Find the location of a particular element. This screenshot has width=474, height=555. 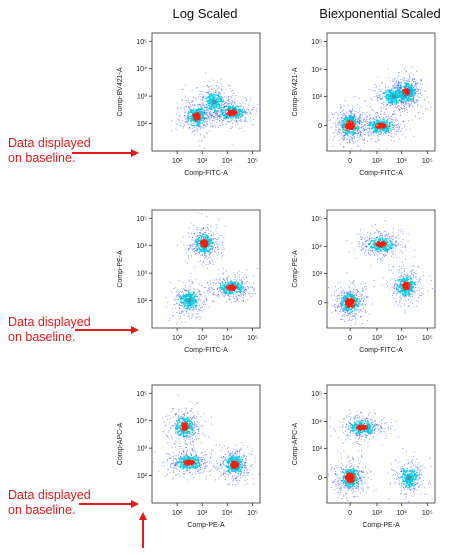

baseline-annotation-3: Data displayed on baseline. is located at coordinates (49, 503).